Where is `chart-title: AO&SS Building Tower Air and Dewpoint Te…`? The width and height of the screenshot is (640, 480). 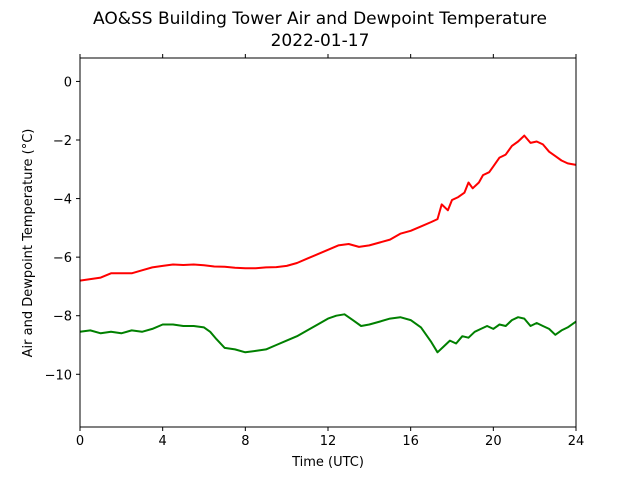 chart-title: AO&SS Building Tower Air and Dewpoint Te… is located at coordinates (320, 19).